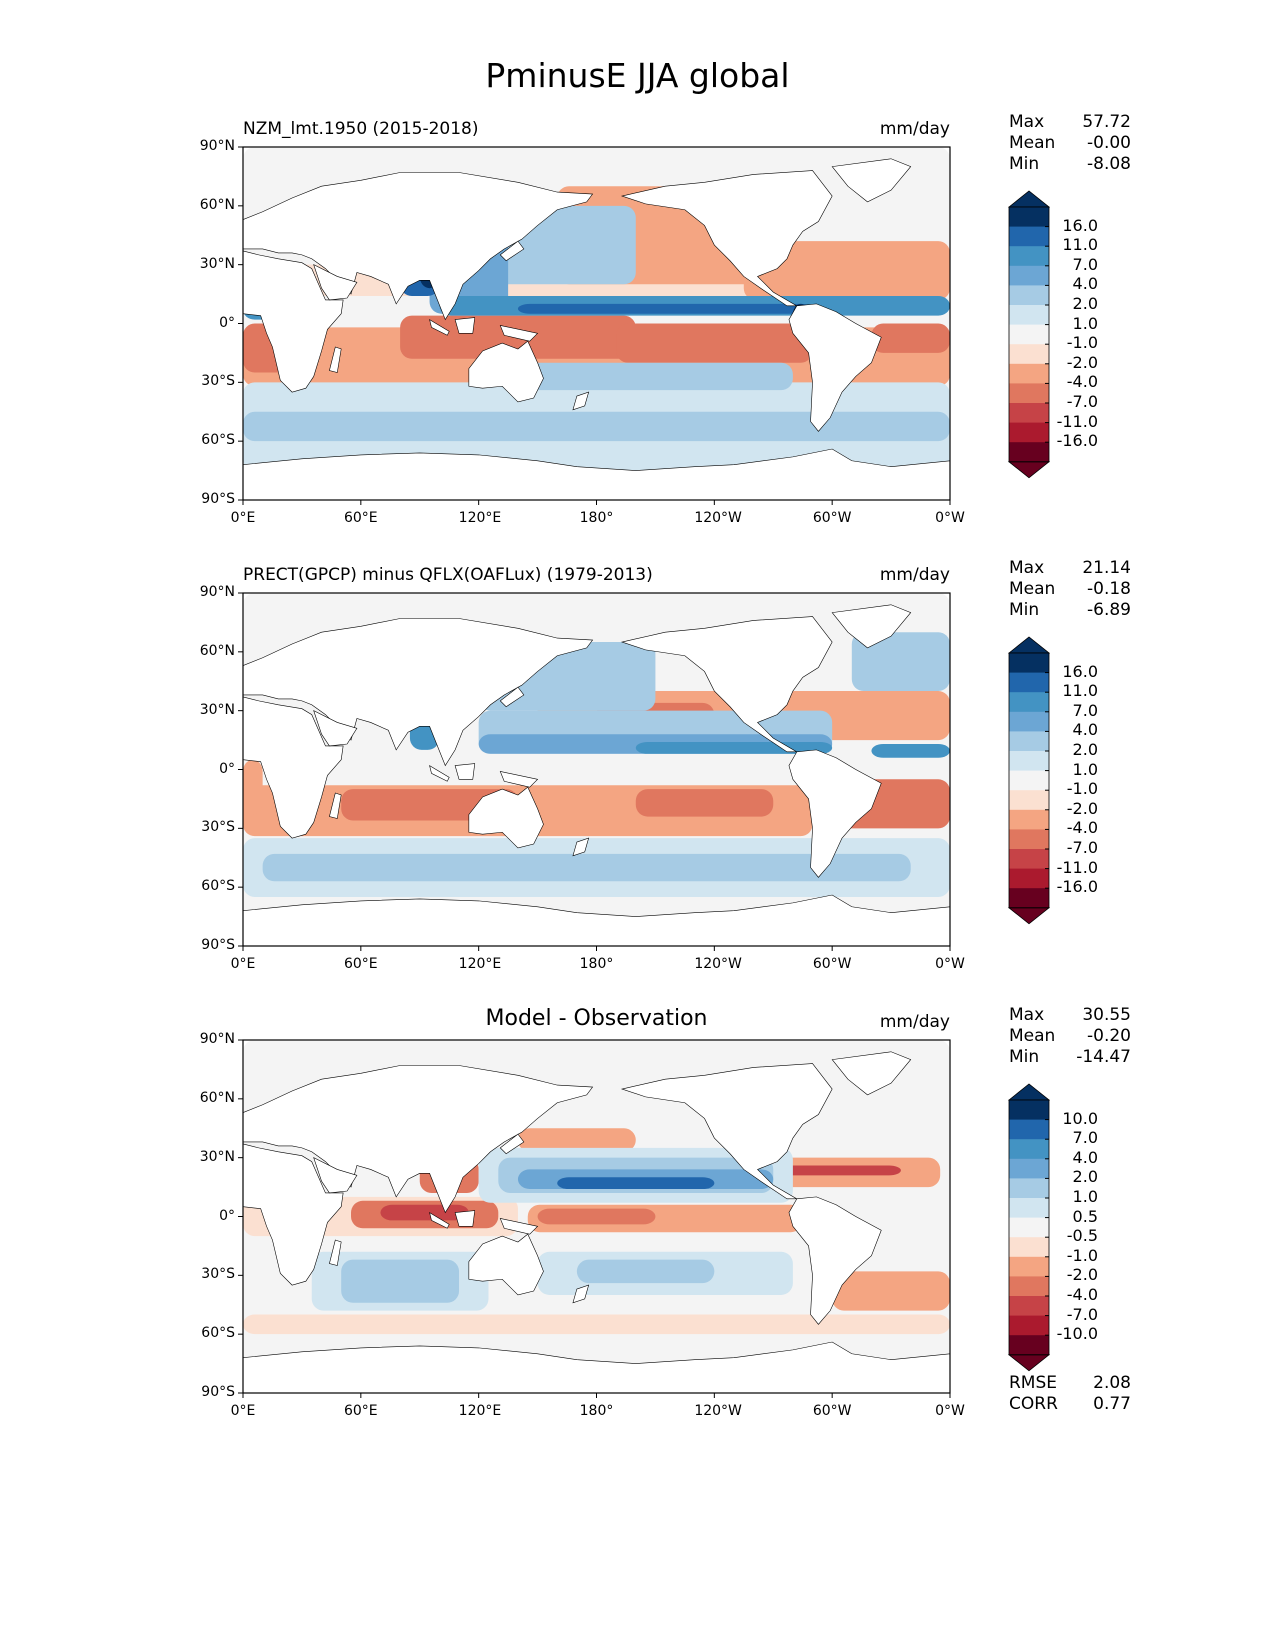 The height and width of the screenshot is (1650, 1275). I want to click on stat-value: -0.20, so click(1109, 1036).